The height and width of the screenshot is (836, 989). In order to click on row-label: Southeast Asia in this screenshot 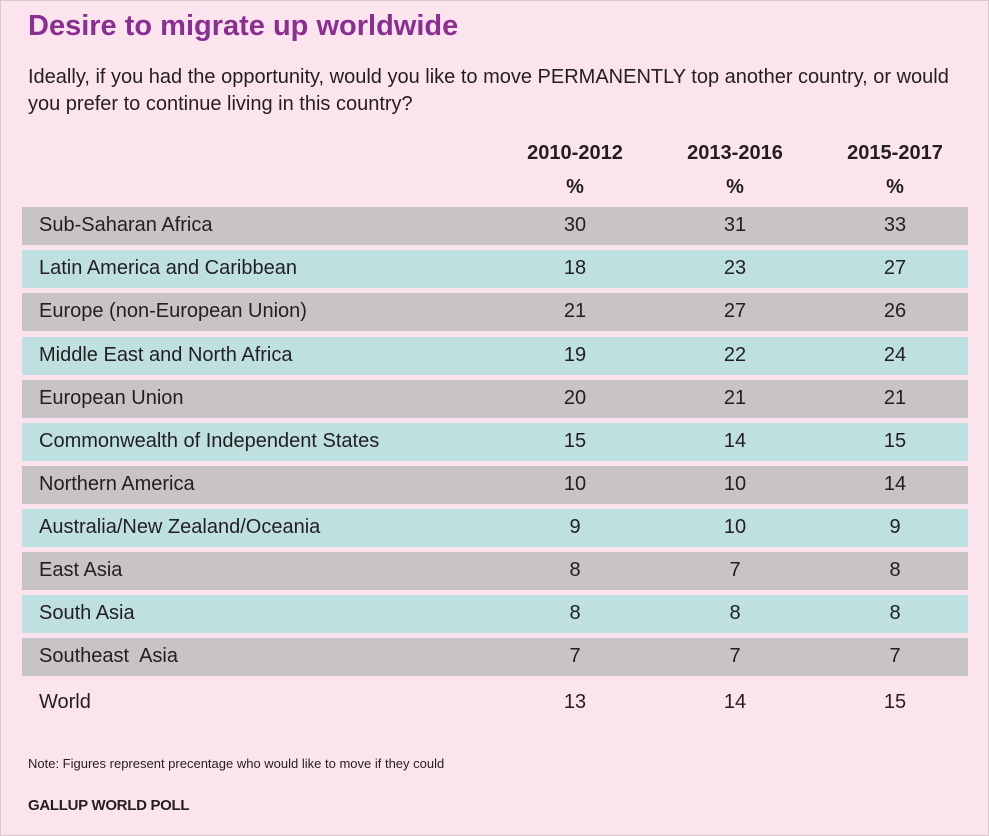, I will do `click(108, 656)`.